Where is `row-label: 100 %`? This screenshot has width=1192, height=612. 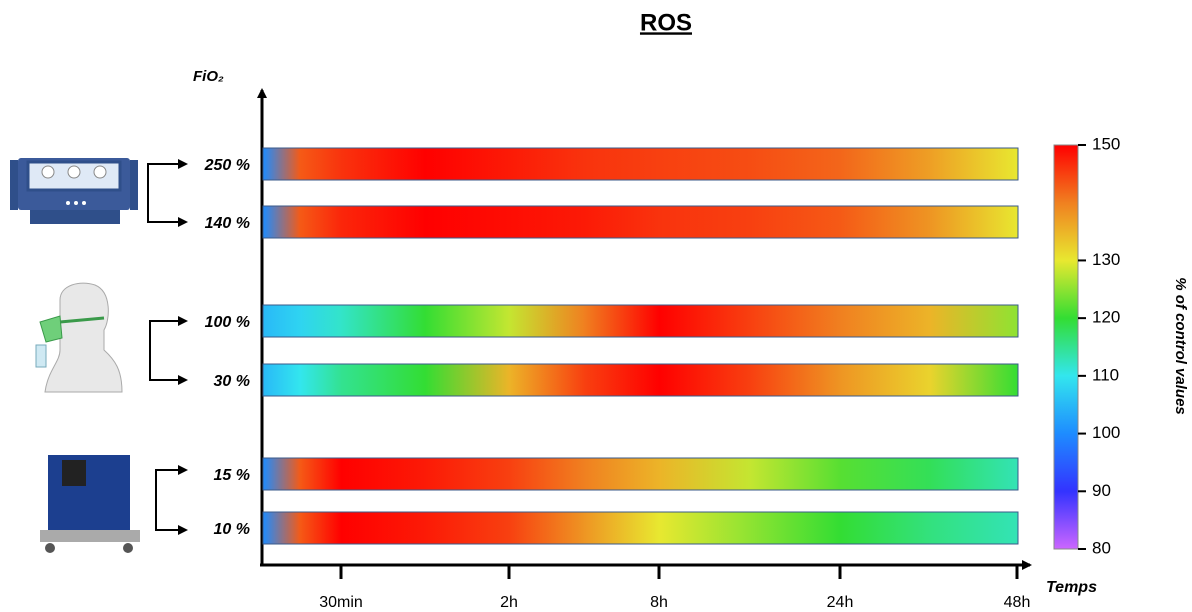 row-label: 100 % is located at coordinates (227, 322).